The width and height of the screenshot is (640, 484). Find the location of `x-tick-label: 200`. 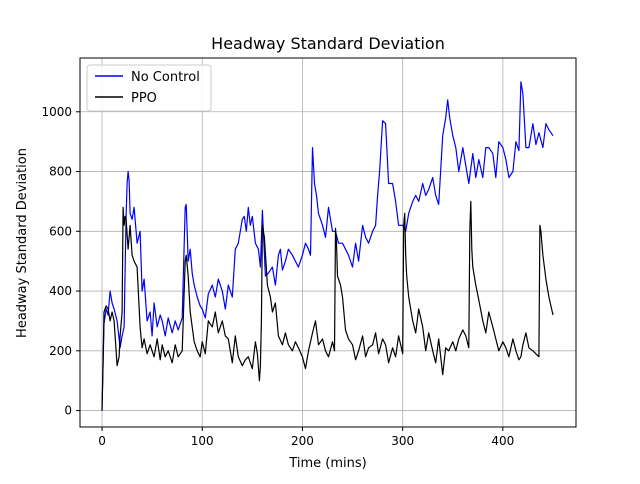

x-tick-label: 200 is located at coordinates (302, 441).